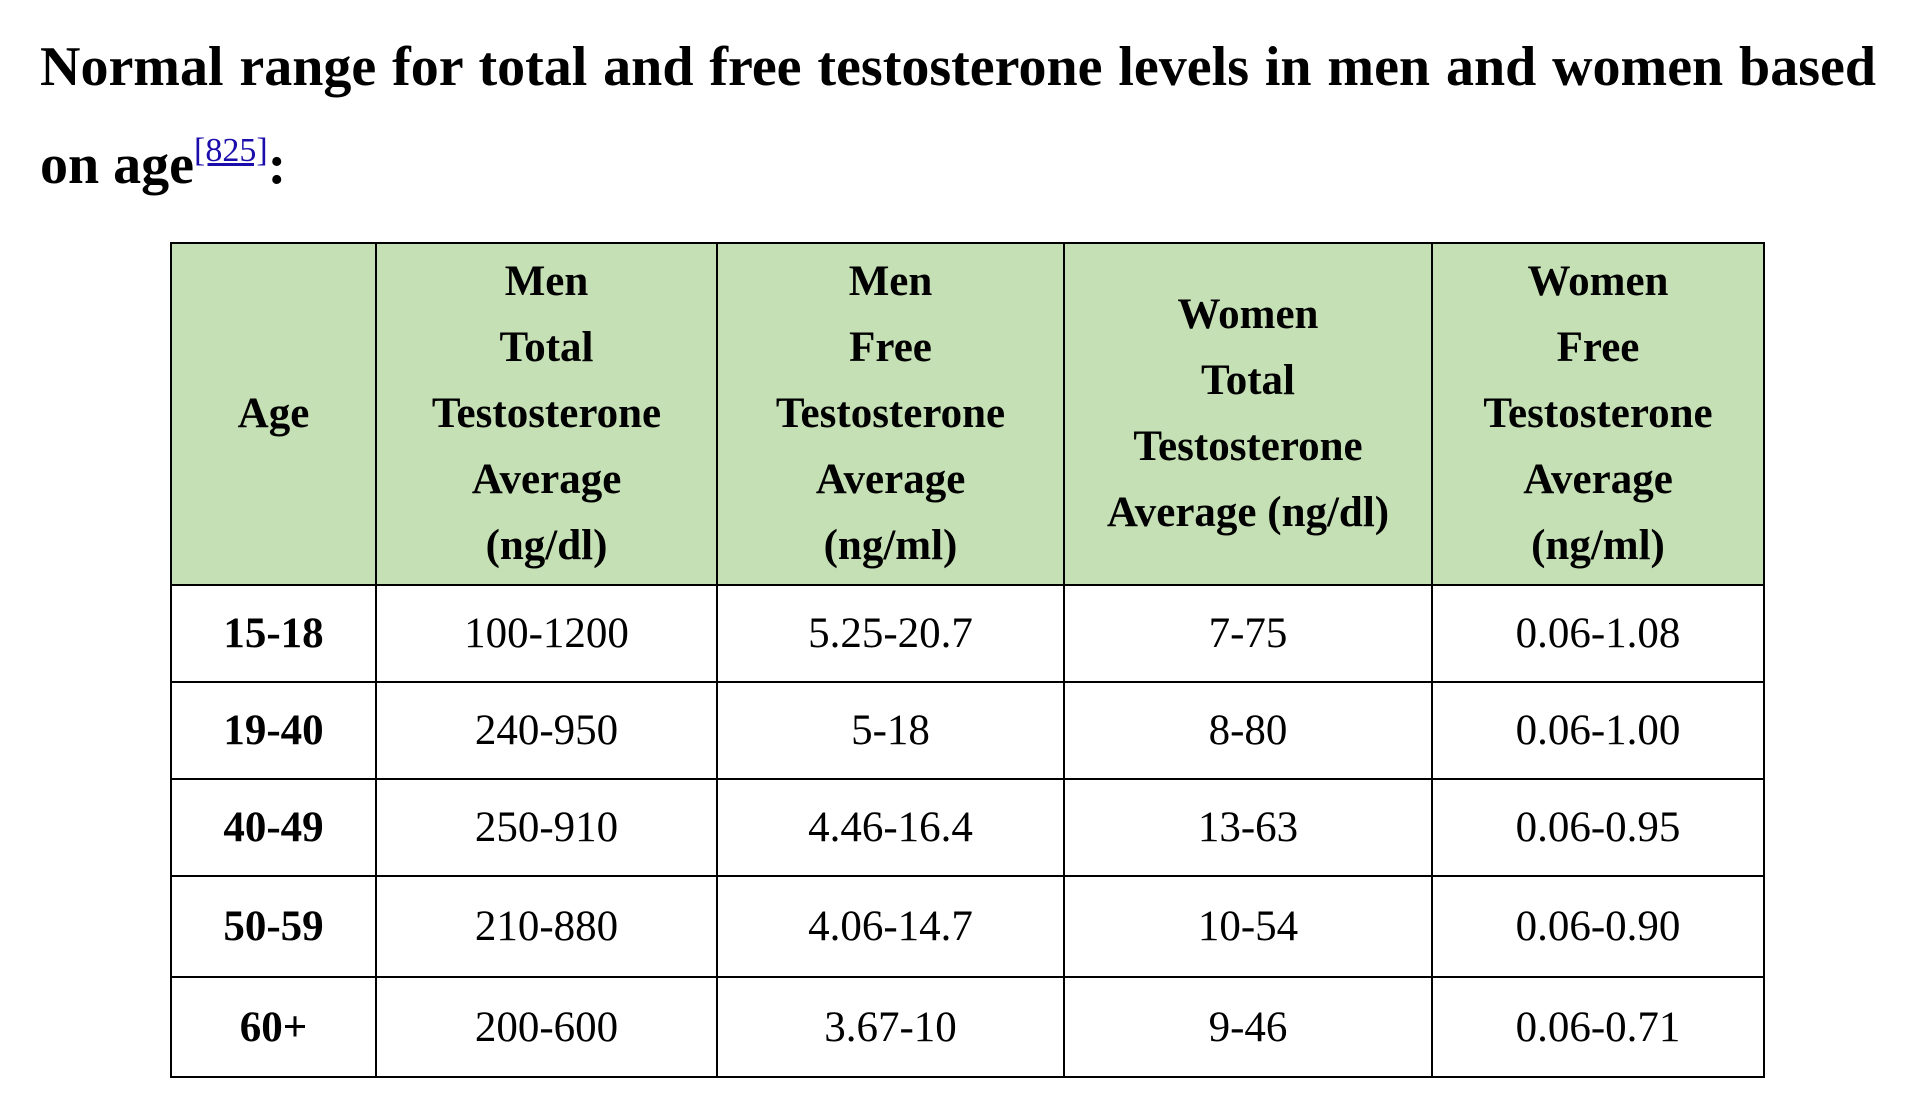  Describe the element at coordinates (890, 730) in the screenshot. I see `cell-men-free: 5-18` at that location.